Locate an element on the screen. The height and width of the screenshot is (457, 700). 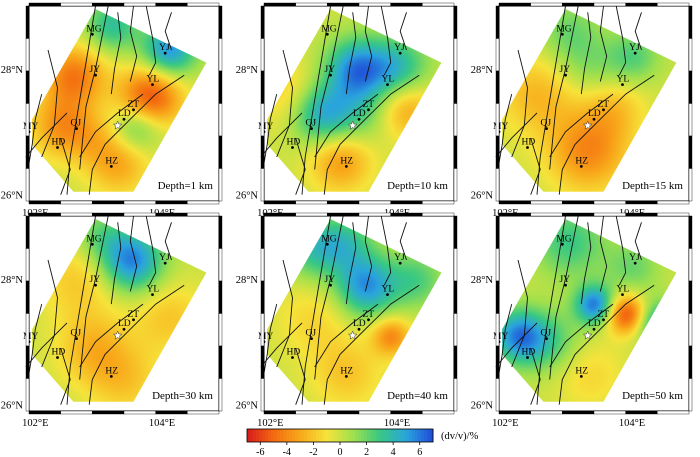
depth-label: Depth=40 km is located at coordinates (417, 396).